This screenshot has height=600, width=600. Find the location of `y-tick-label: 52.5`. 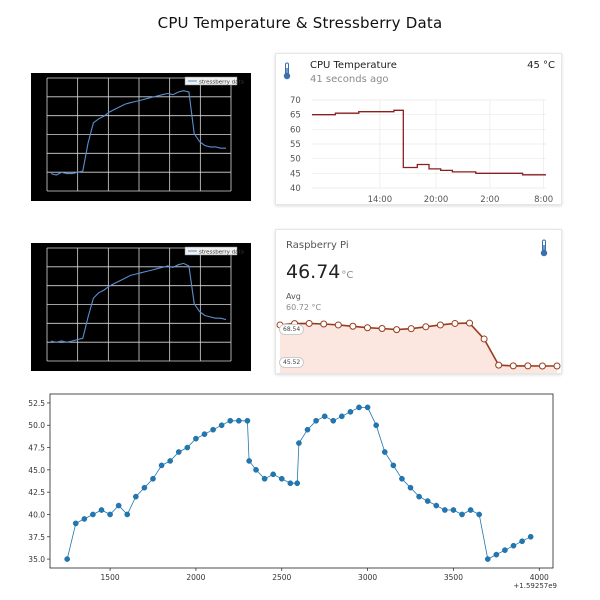

y-tick-label: 52.5 is located at coordinates (36, 403).